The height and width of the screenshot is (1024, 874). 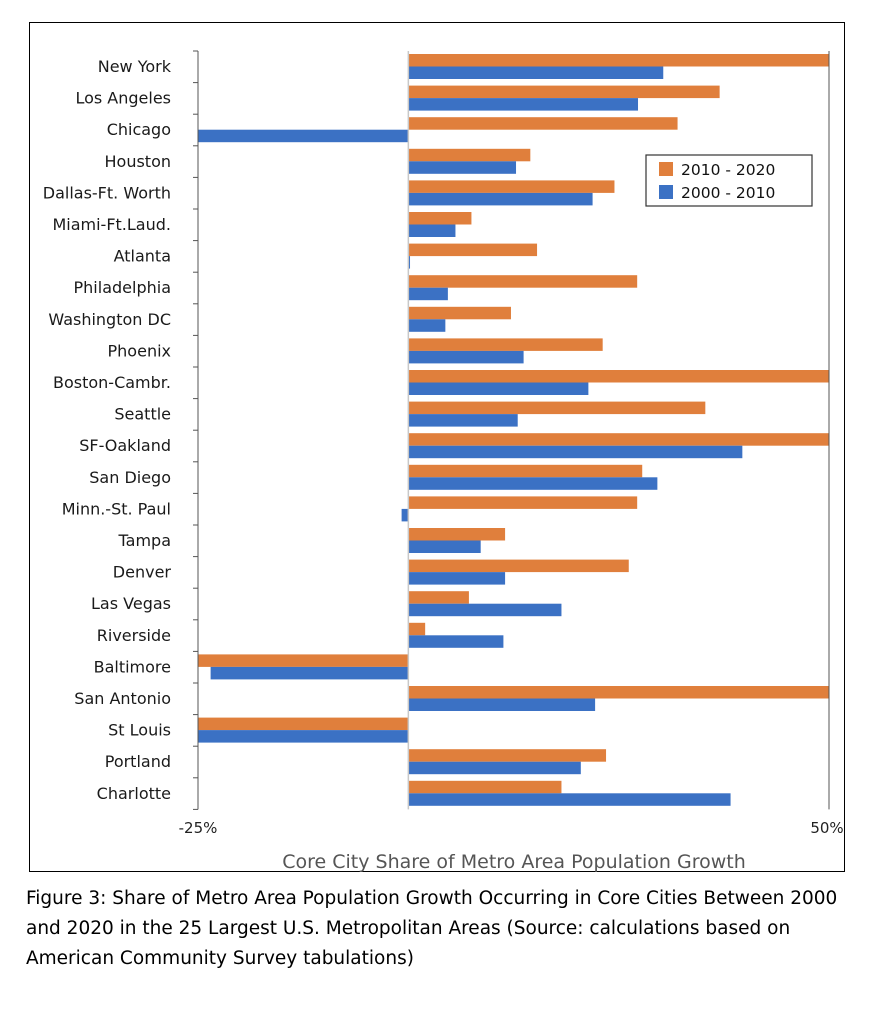 What do you see at coordinates (138, 161) in the screenshot?
I see `category-label: Houston` at bounding box center [138, 161].